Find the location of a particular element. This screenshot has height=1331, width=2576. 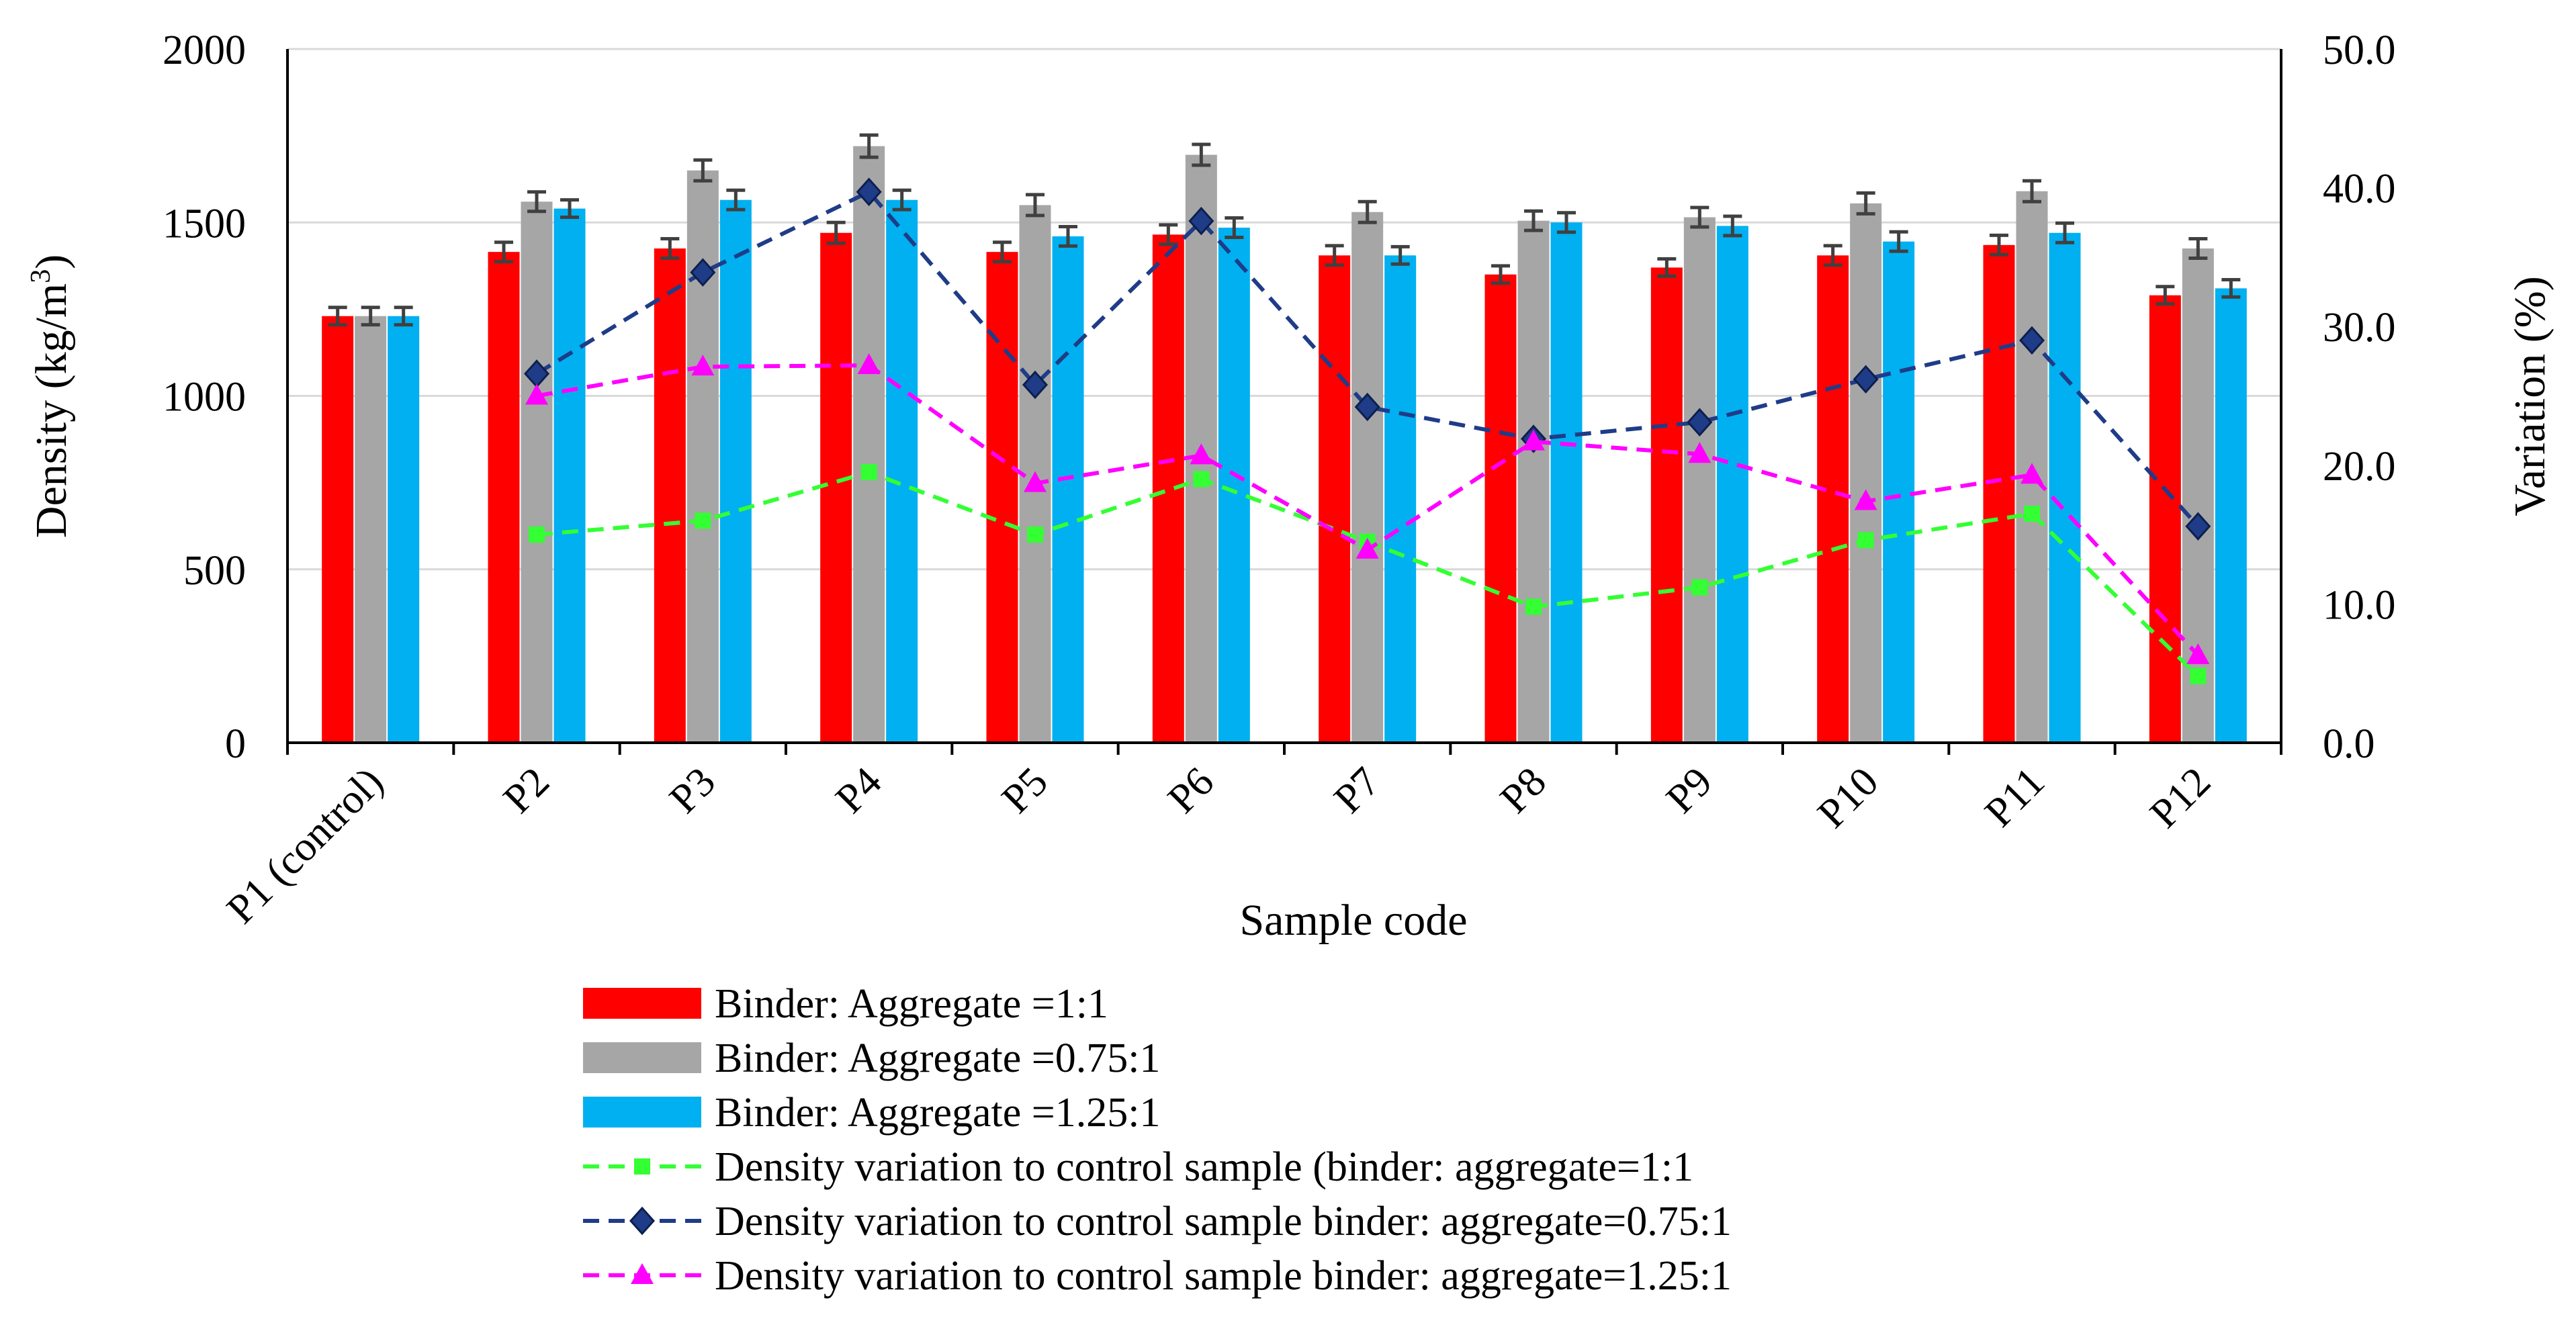

x-tick-label: P8 is located at coordinates (1524, 790).